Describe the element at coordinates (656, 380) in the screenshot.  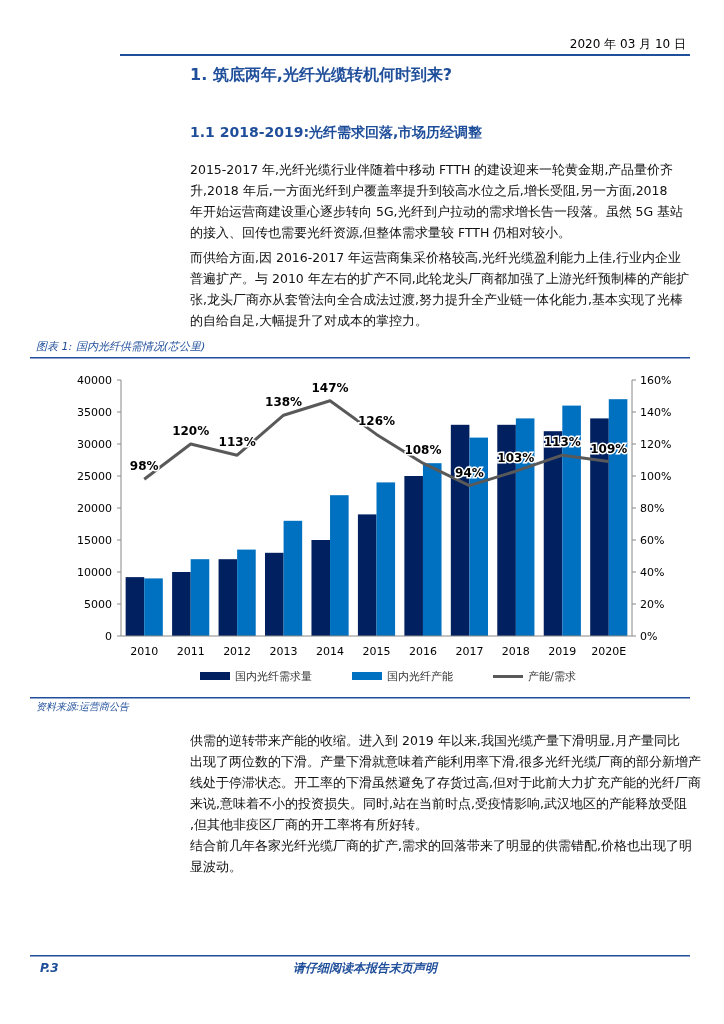
I see `y2-tick-label: 160%` at that location.